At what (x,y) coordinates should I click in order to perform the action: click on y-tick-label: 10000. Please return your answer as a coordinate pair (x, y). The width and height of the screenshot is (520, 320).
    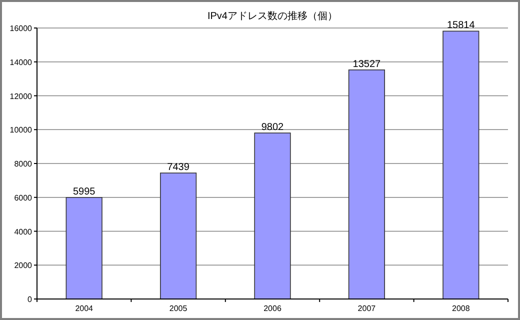
    Looking at the image, I should click on (21, 130).